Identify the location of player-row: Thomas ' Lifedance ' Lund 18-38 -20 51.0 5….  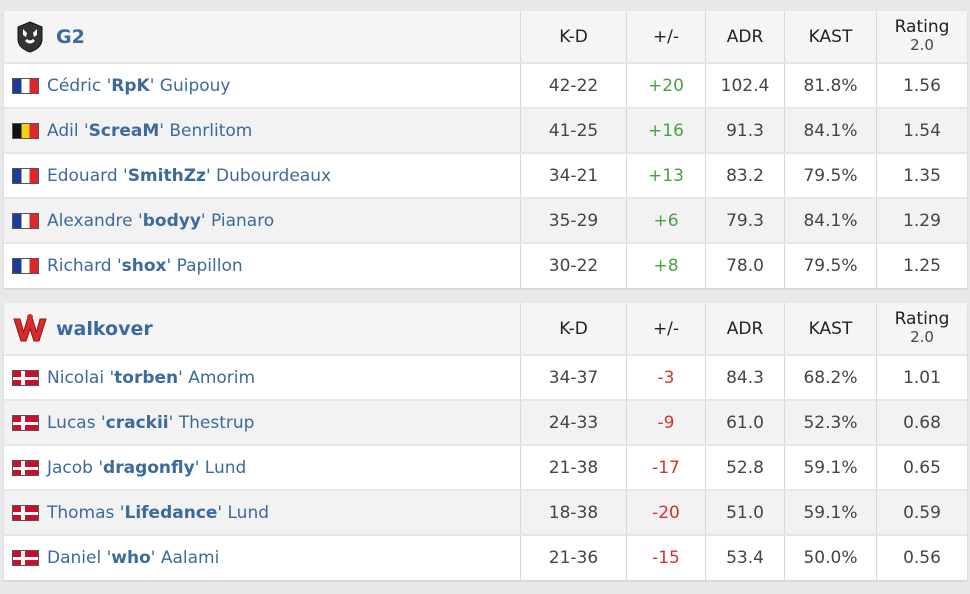
(485, 512).